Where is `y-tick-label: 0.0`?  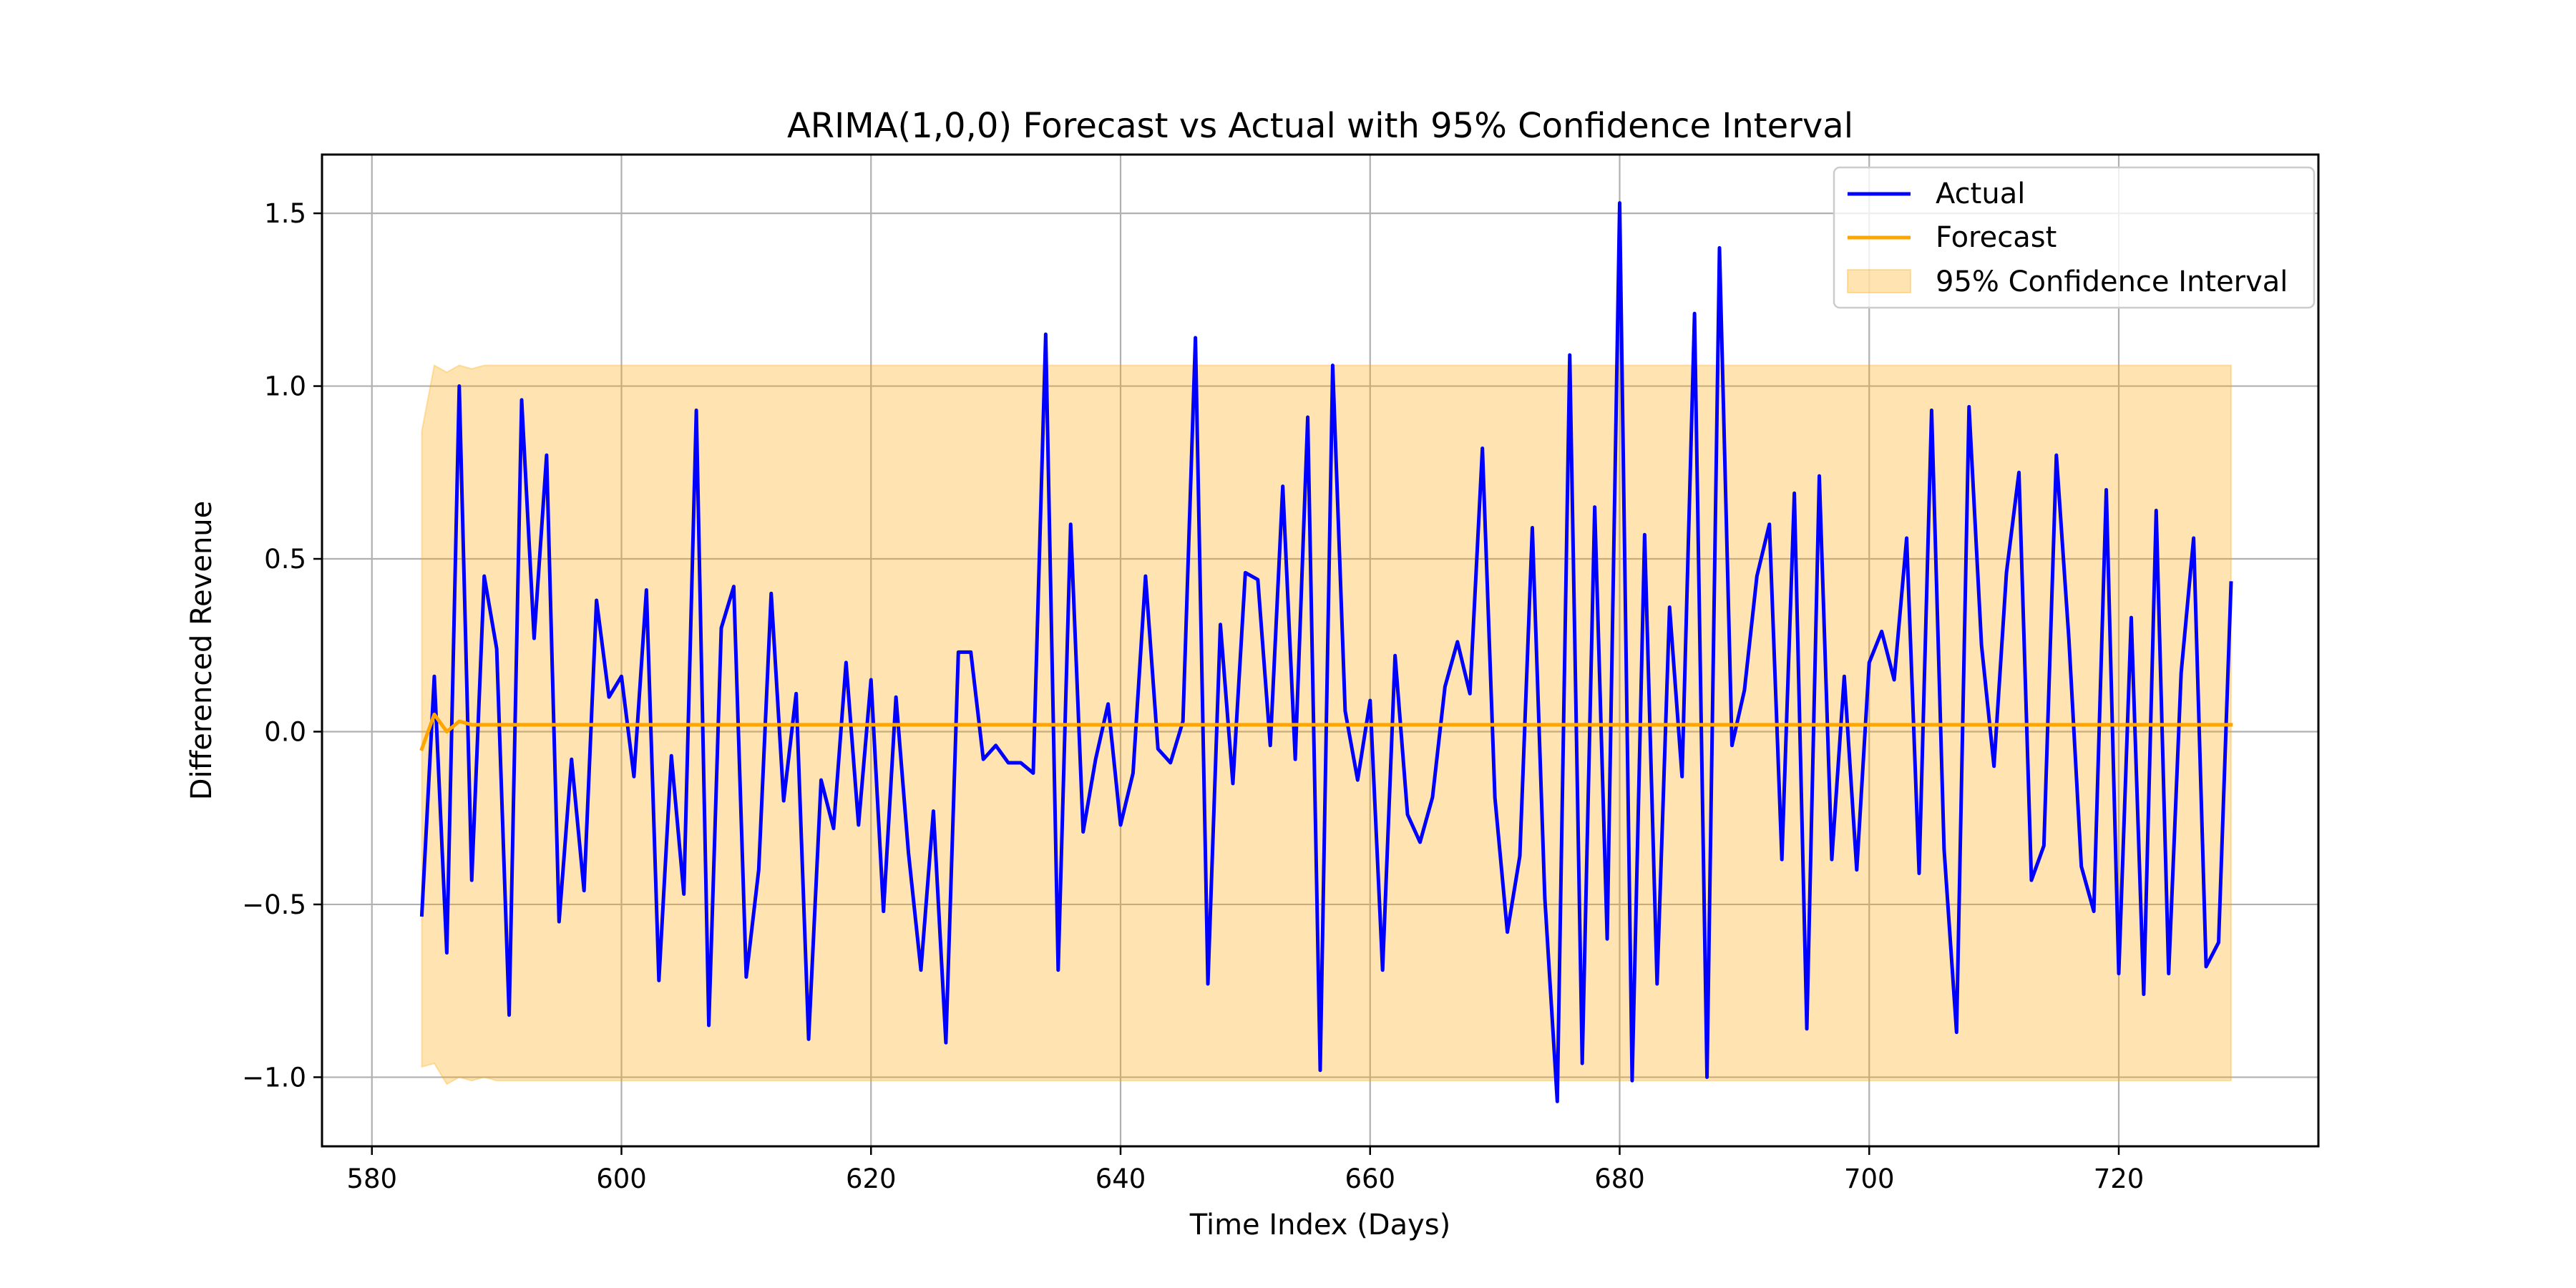 y-tick-label: 0.0 is located at coordinates (285, 731).